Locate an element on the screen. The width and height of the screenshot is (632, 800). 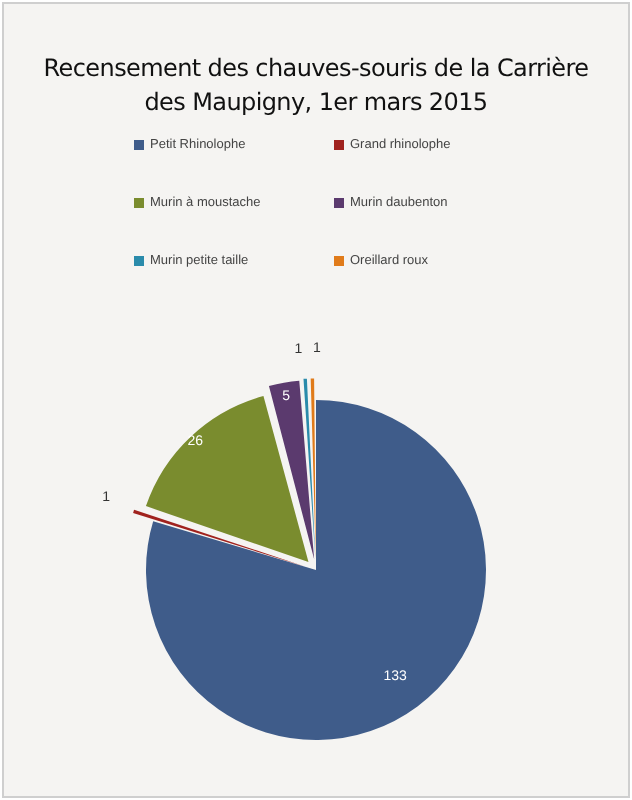
chart-title: Recensement des chauves-souris de la Carrière des Maupigny, 1er mars 2015 is located at coordinates (316, 86).